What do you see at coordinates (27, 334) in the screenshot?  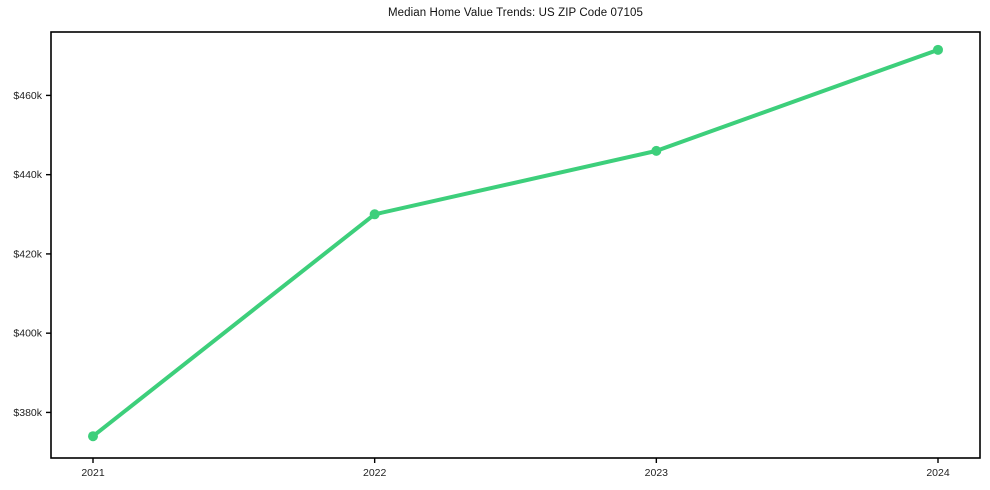 I see `y-tick-label: $400k` at bounding box center [27, 334].